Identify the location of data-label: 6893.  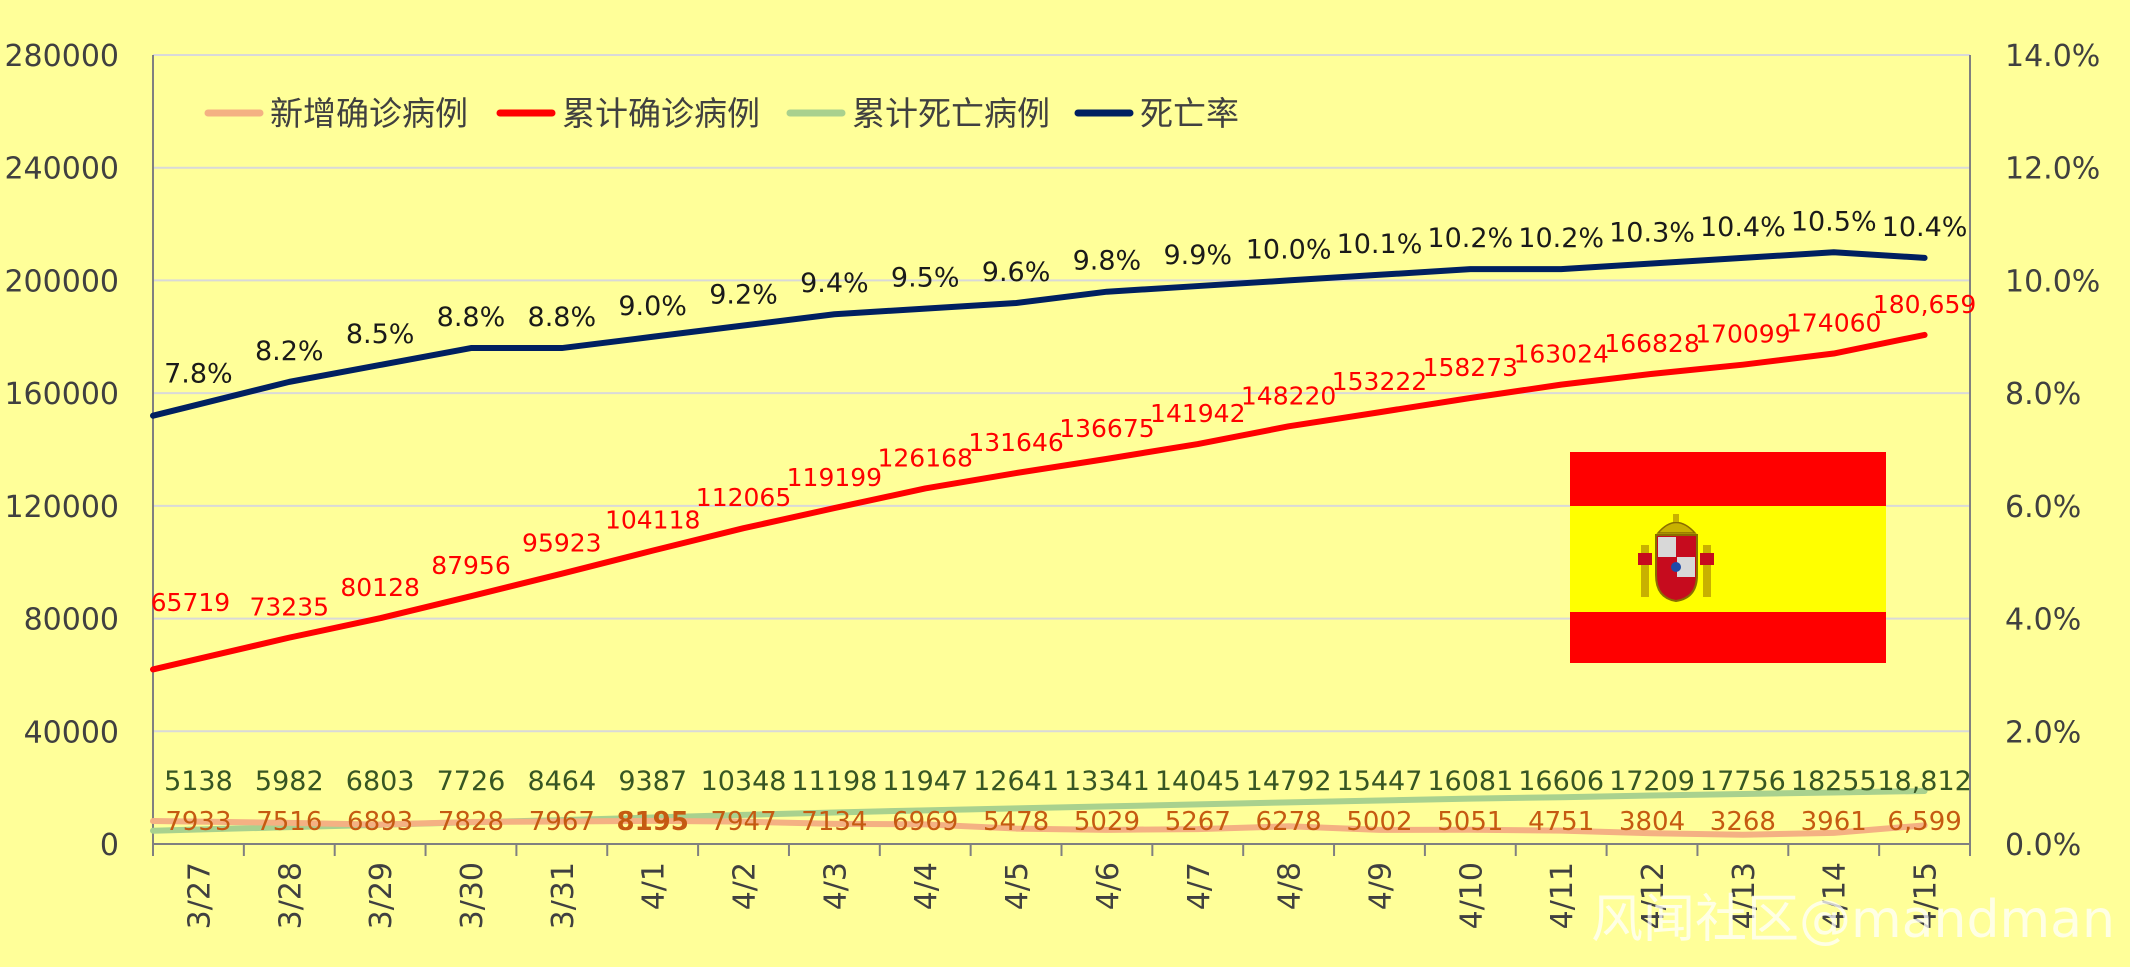
(380, 822).